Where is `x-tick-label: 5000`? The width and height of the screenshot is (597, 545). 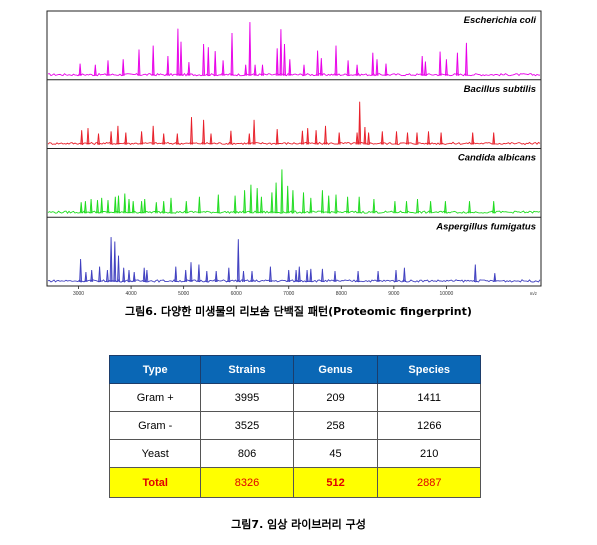
x-tick-label: 5000 is located at coordinates (183, 294).